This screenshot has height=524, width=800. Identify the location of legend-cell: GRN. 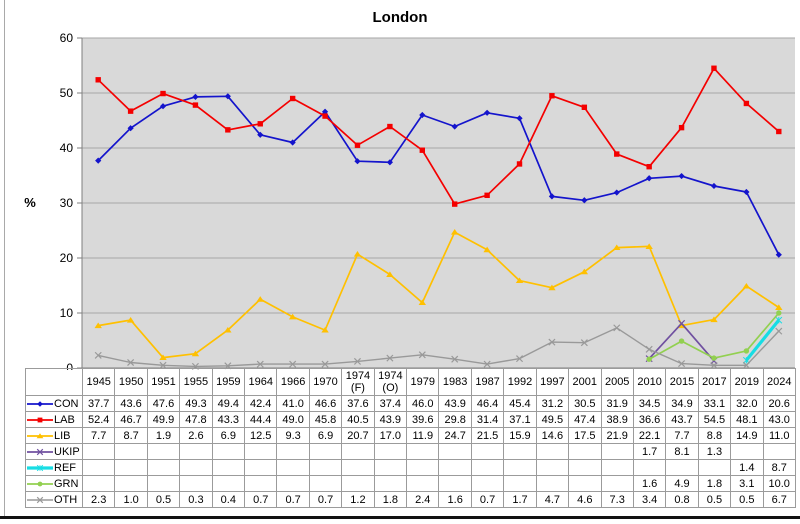
(54, 483).